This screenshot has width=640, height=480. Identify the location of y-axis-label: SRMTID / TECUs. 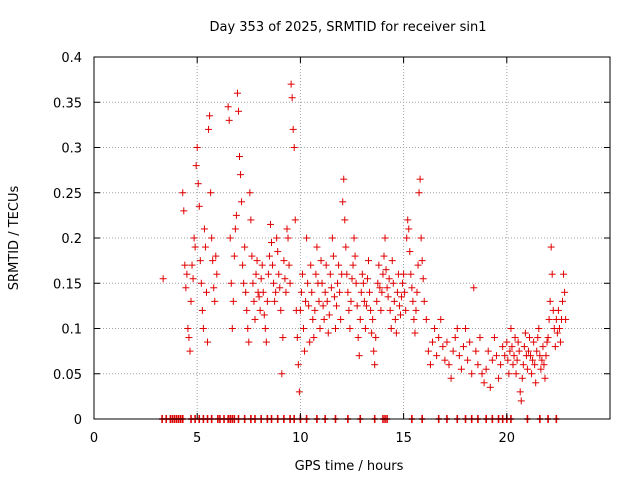
(14, 238).